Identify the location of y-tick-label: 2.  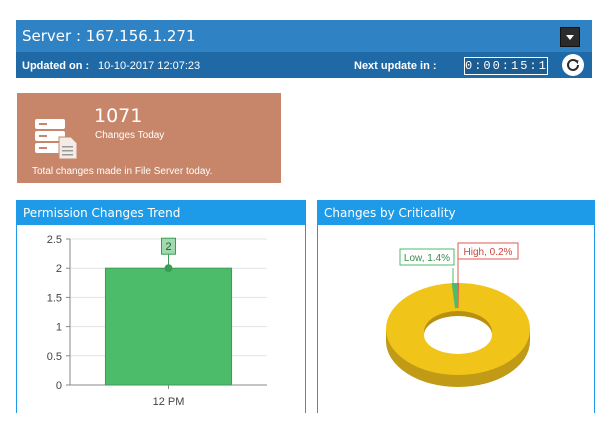
(59, 269).